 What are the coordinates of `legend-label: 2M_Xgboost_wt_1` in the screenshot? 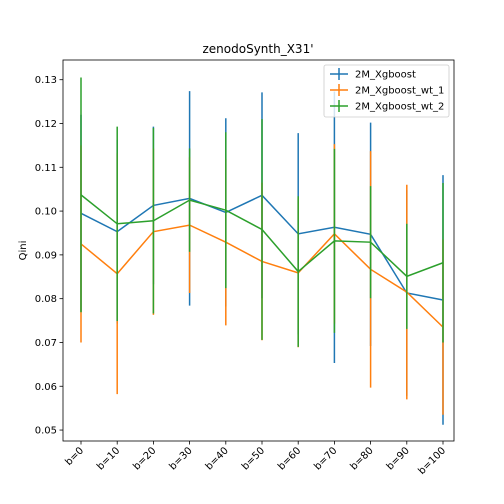 It's located at (399, 91).